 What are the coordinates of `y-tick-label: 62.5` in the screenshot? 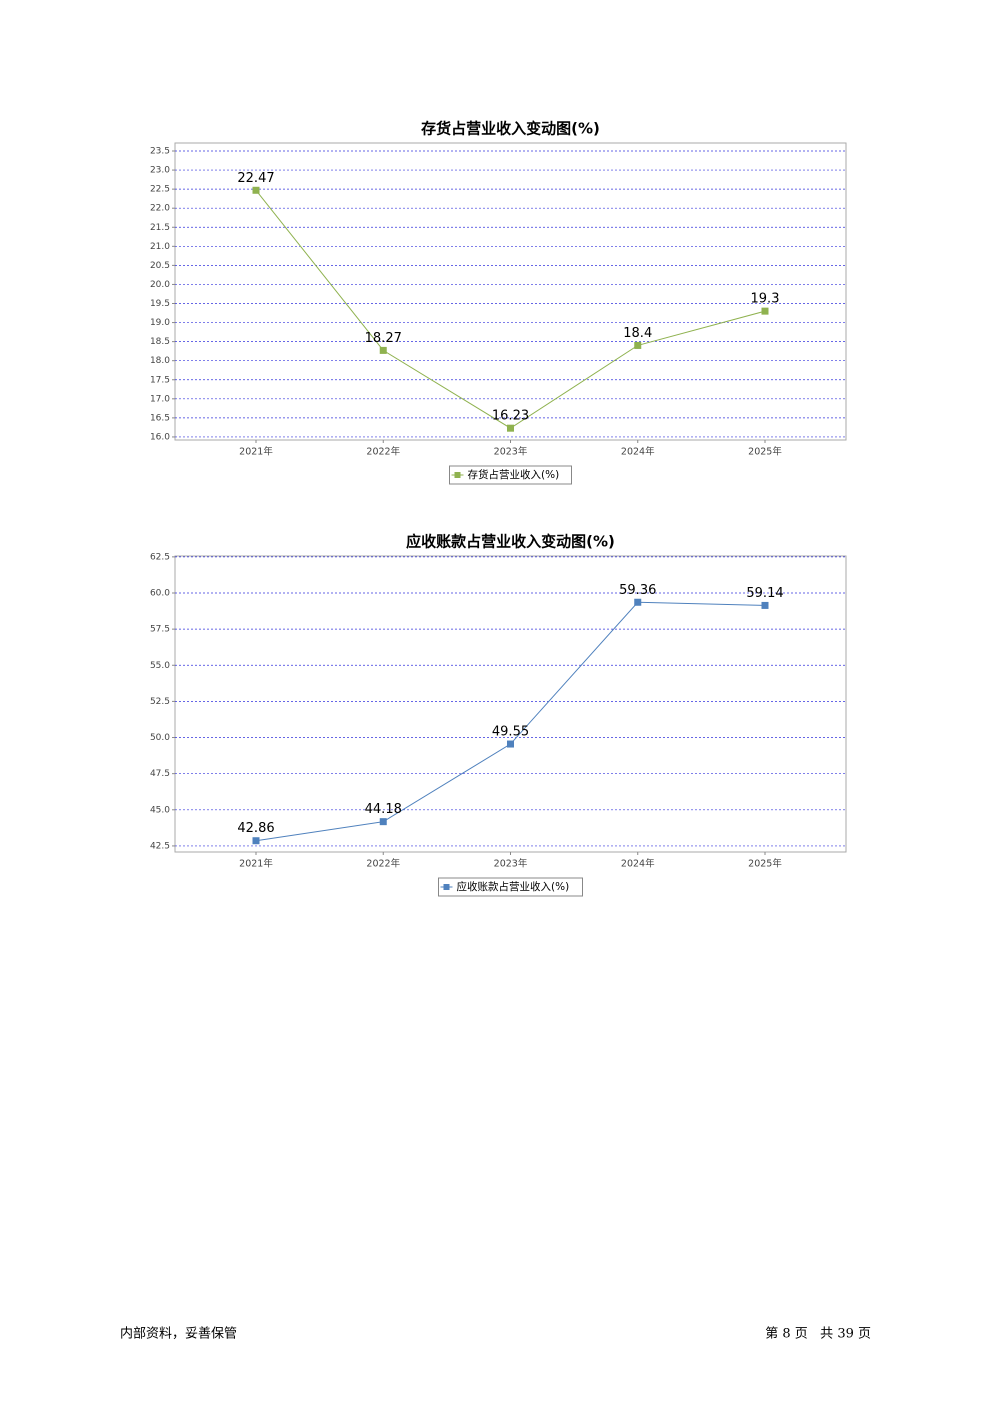 It's located at (160, 557).